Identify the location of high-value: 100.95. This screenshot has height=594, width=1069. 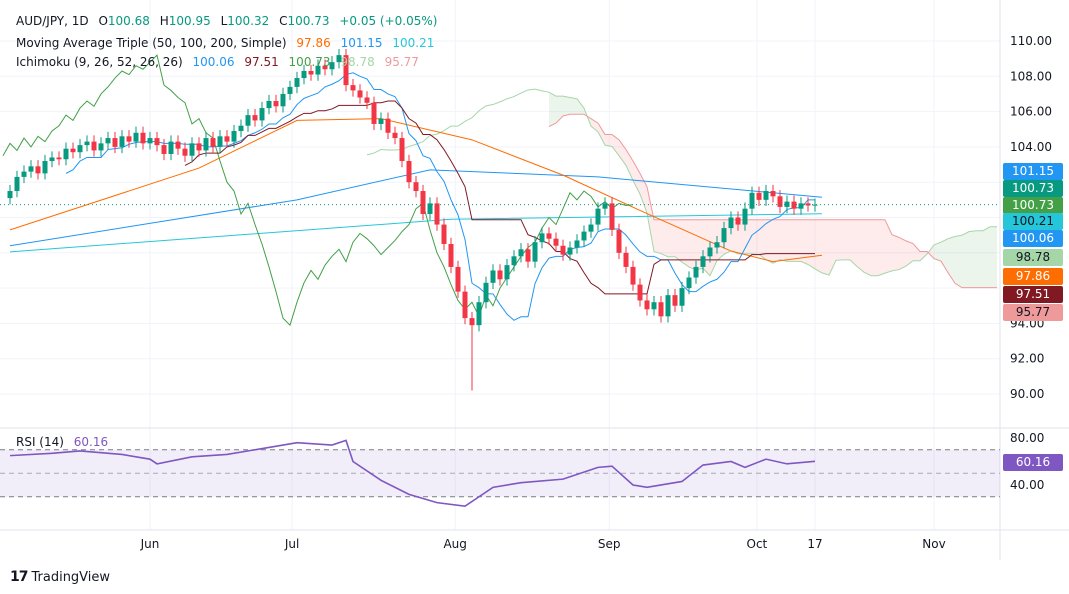
(189, 21).